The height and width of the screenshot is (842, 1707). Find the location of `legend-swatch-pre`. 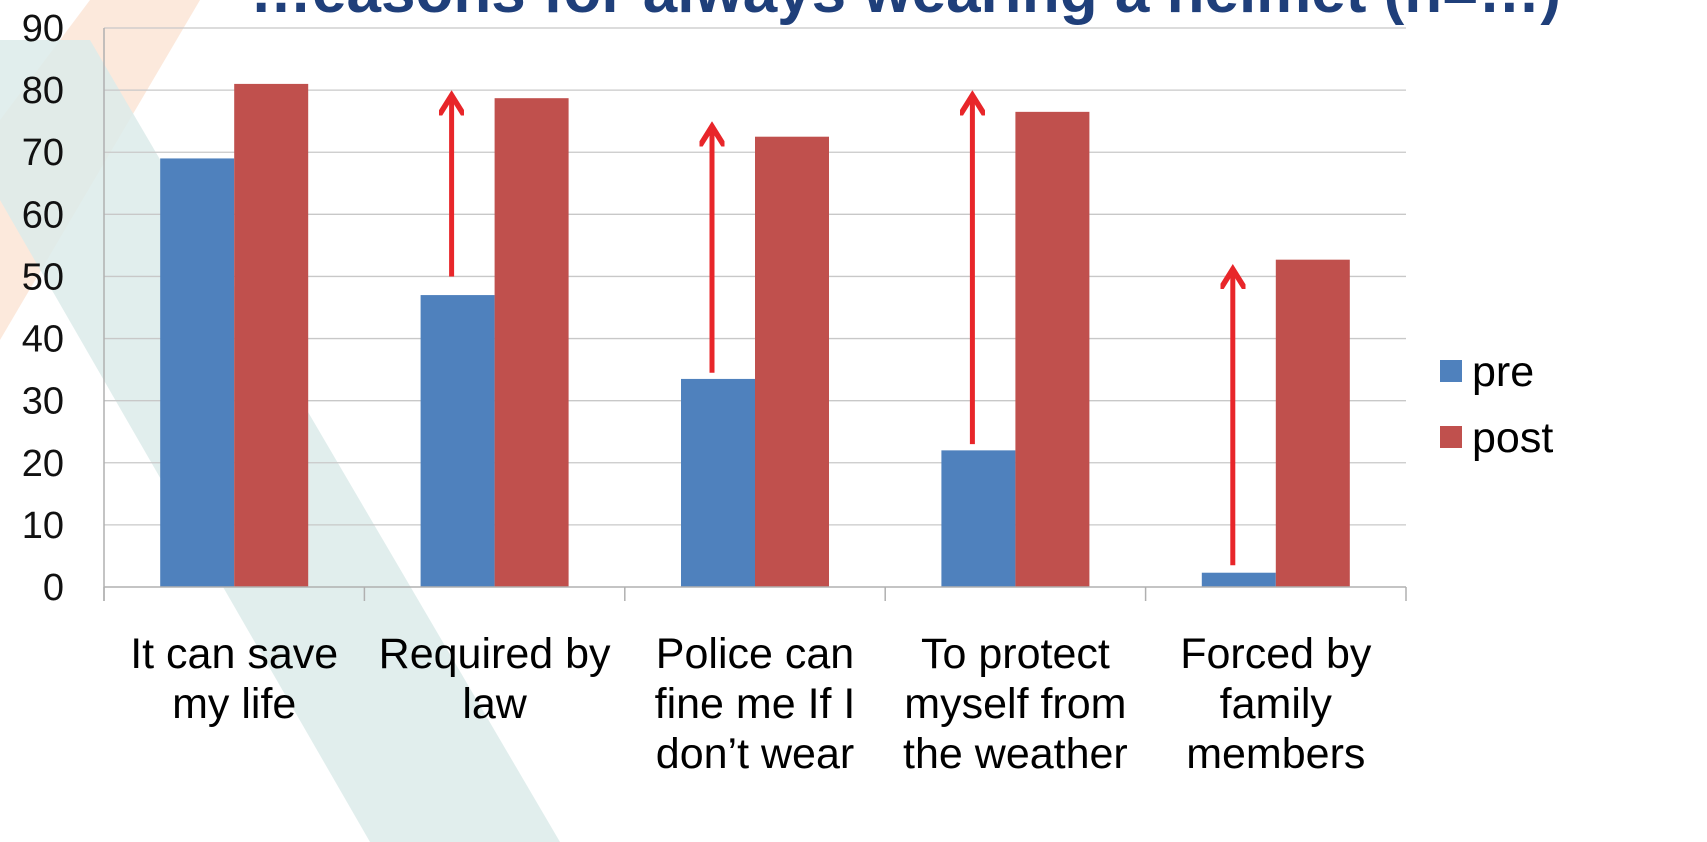

legend-swatch-pre is located at coordinates (1451, 371).